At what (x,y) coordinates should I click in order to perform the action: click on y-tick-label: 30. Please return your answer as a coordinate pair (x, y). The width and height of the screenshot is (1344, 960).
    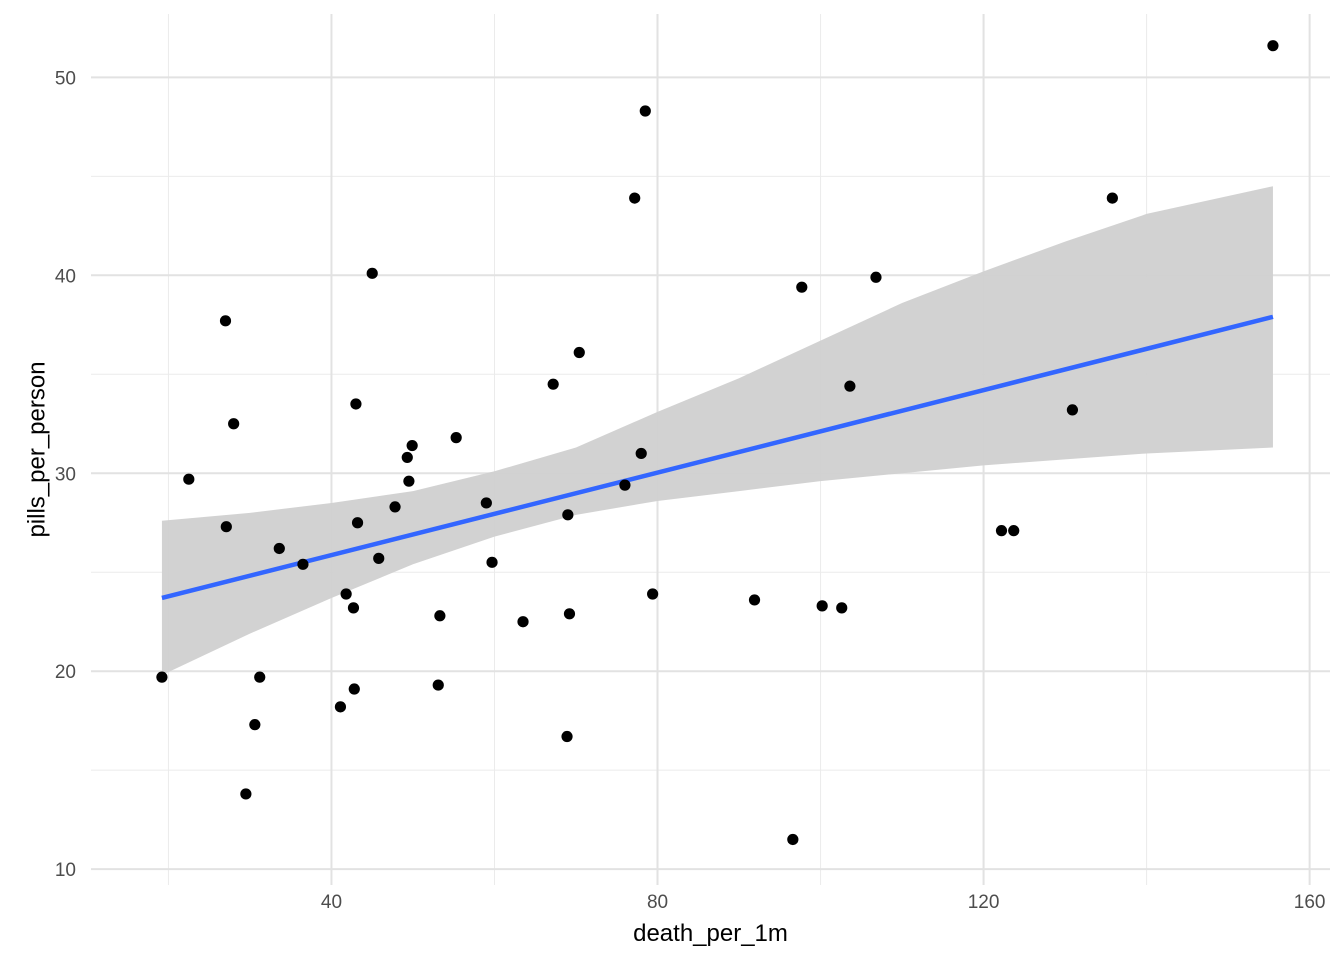
    Looking at the image, I should click on (65, 474).